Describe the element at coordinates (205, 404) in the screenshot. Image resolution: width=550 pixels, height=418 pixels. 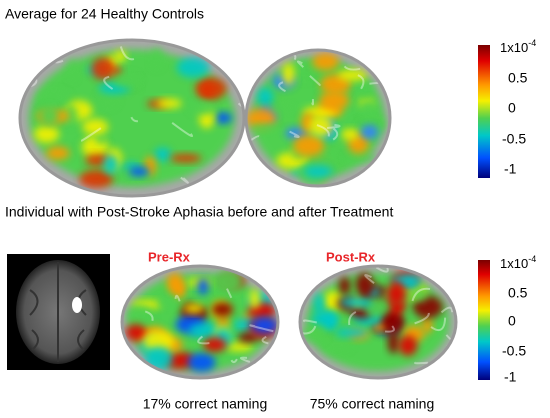
I see `caption: 17% correct naming` at that location.